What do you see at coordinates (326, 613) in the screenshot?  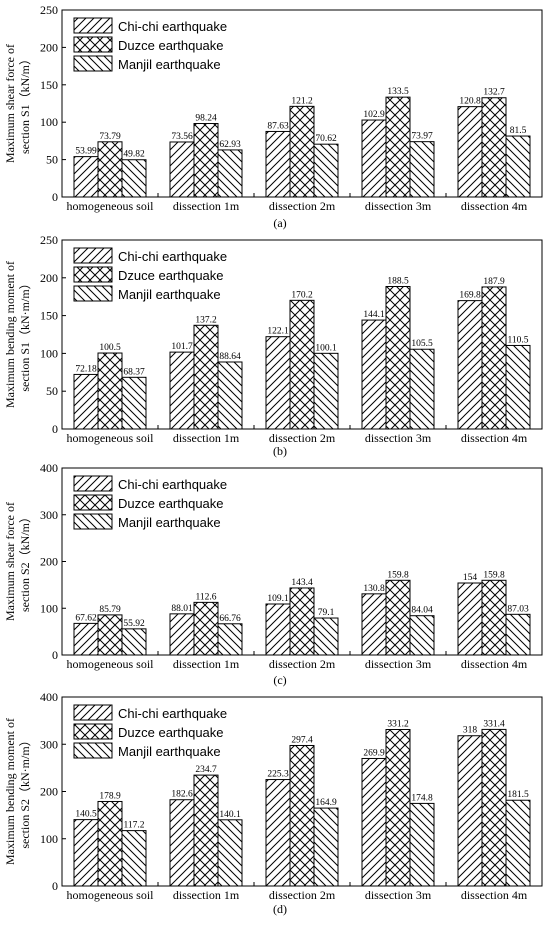 I see `bar-value-label: 79.1` at bounding box center [326, 613].